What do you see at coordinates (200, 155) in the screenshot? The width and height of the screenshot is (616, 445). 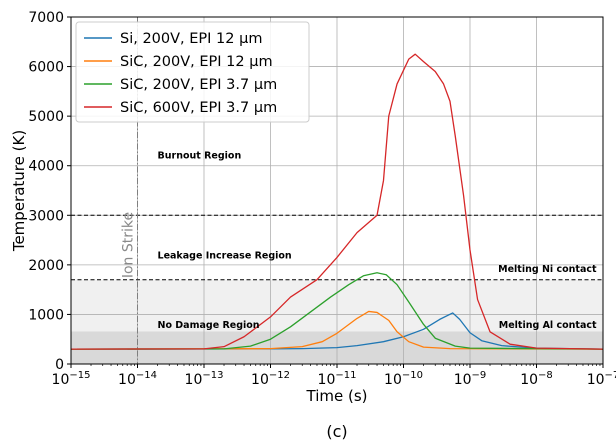 I see `annotation-0: Burnout Region` at bounding box center [200, 155].